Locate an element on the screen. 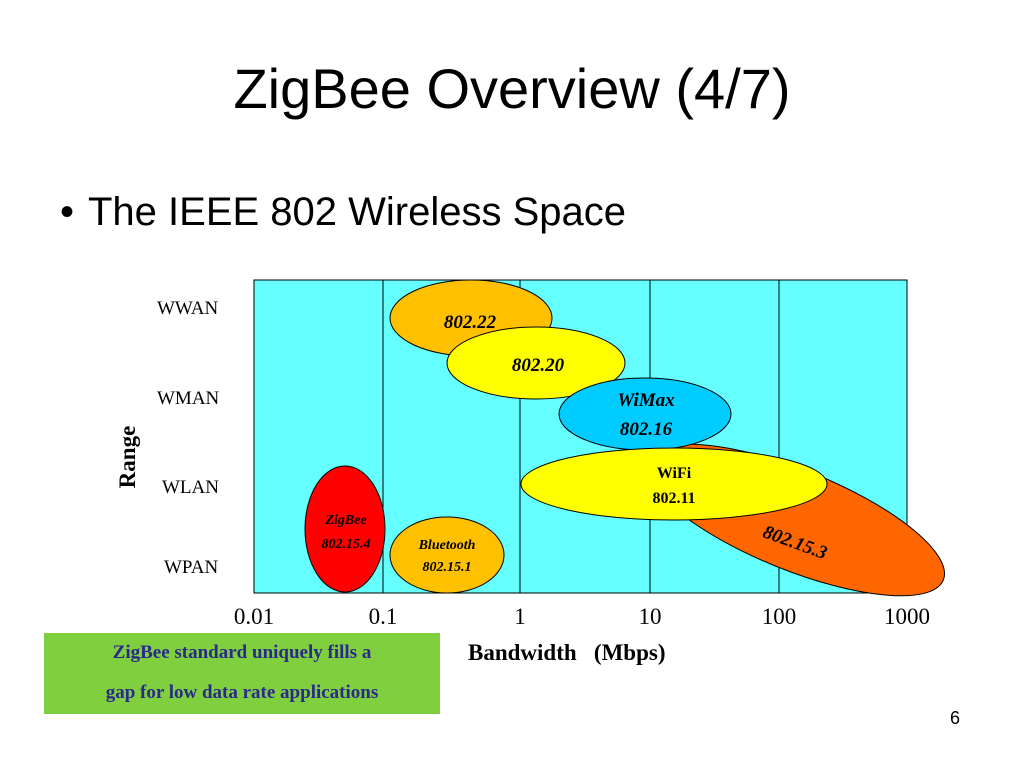 This screenshot has height=768, width=1024. x-tick-1: 1 is located at coordinates (520, 616).